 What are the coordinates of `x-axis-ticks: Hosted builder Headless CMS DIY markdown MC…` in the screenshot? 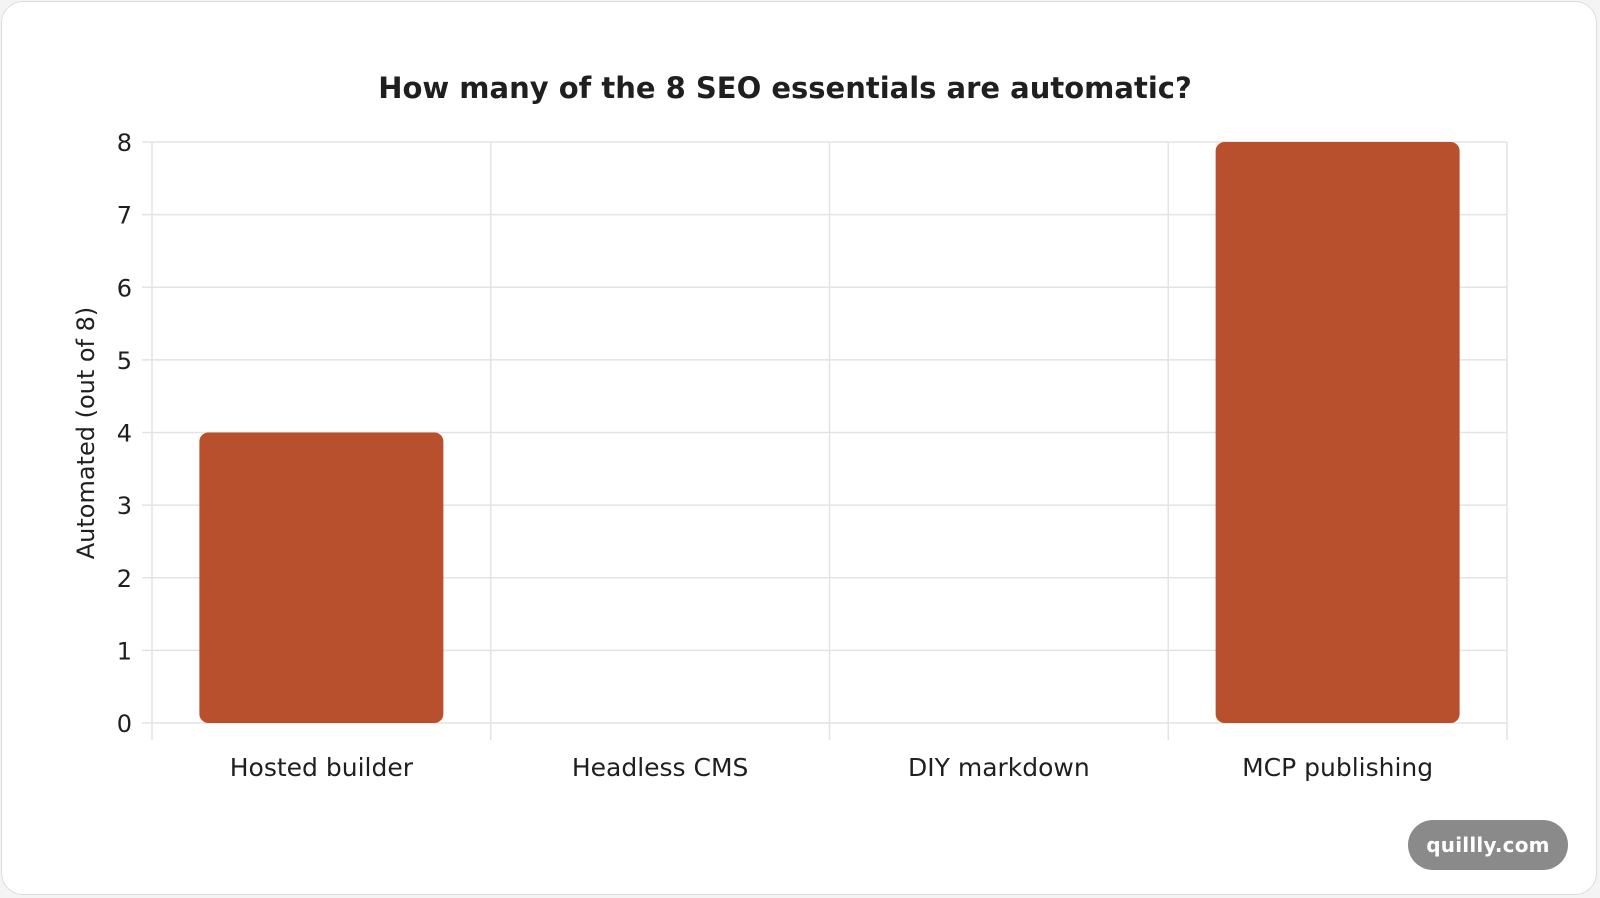 It's located at (831, 767).